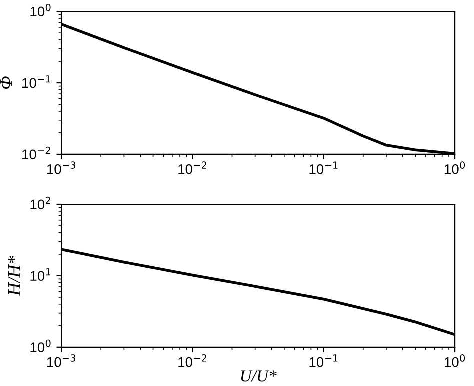 This screenshot has height=386, width=474. I want to click on y-tick-label: 10$^{−1}$, so click(36, 82).